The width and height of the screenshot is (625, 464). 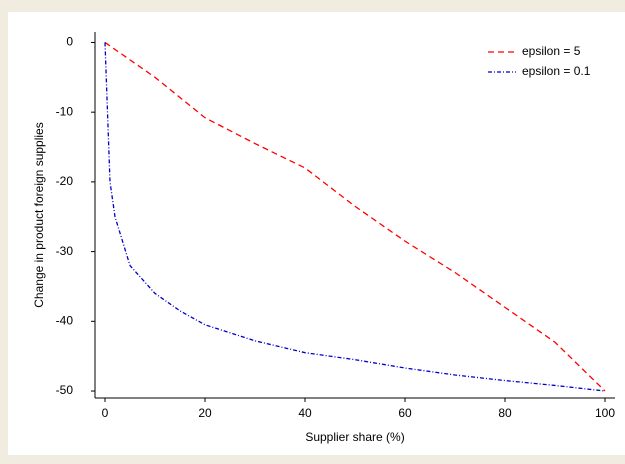 I want to click on x-tick-label: 0, so click(x=105, y=413).